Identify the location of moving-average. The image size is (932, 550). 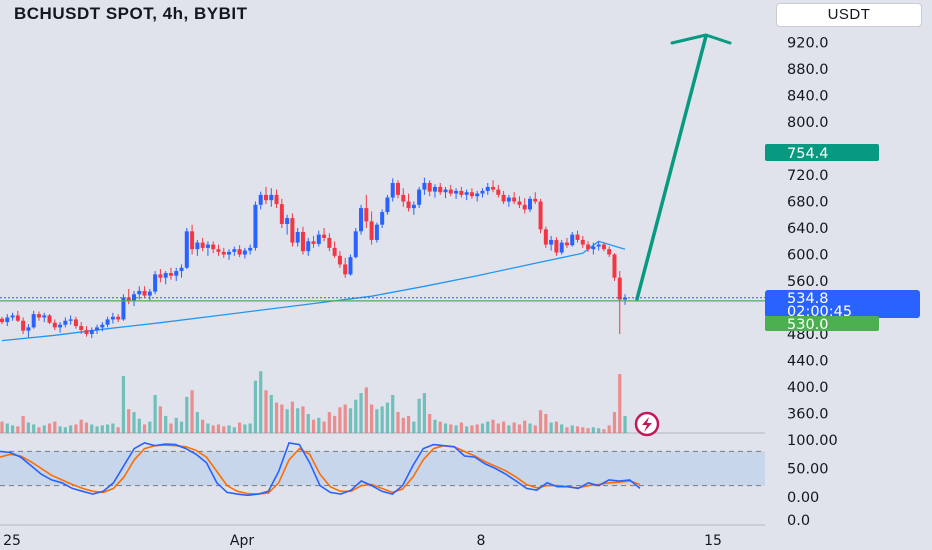
(313, 291).